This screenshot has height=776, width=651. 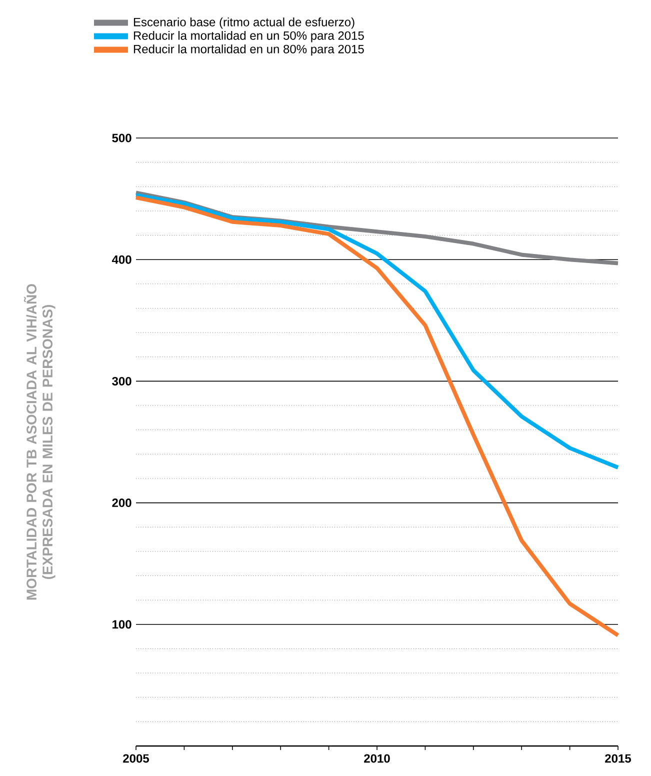 What do you see at coordinates (377, 758) in the screenshot?
I see `x-tick-label: 2010` at bounding box center [377, 758].